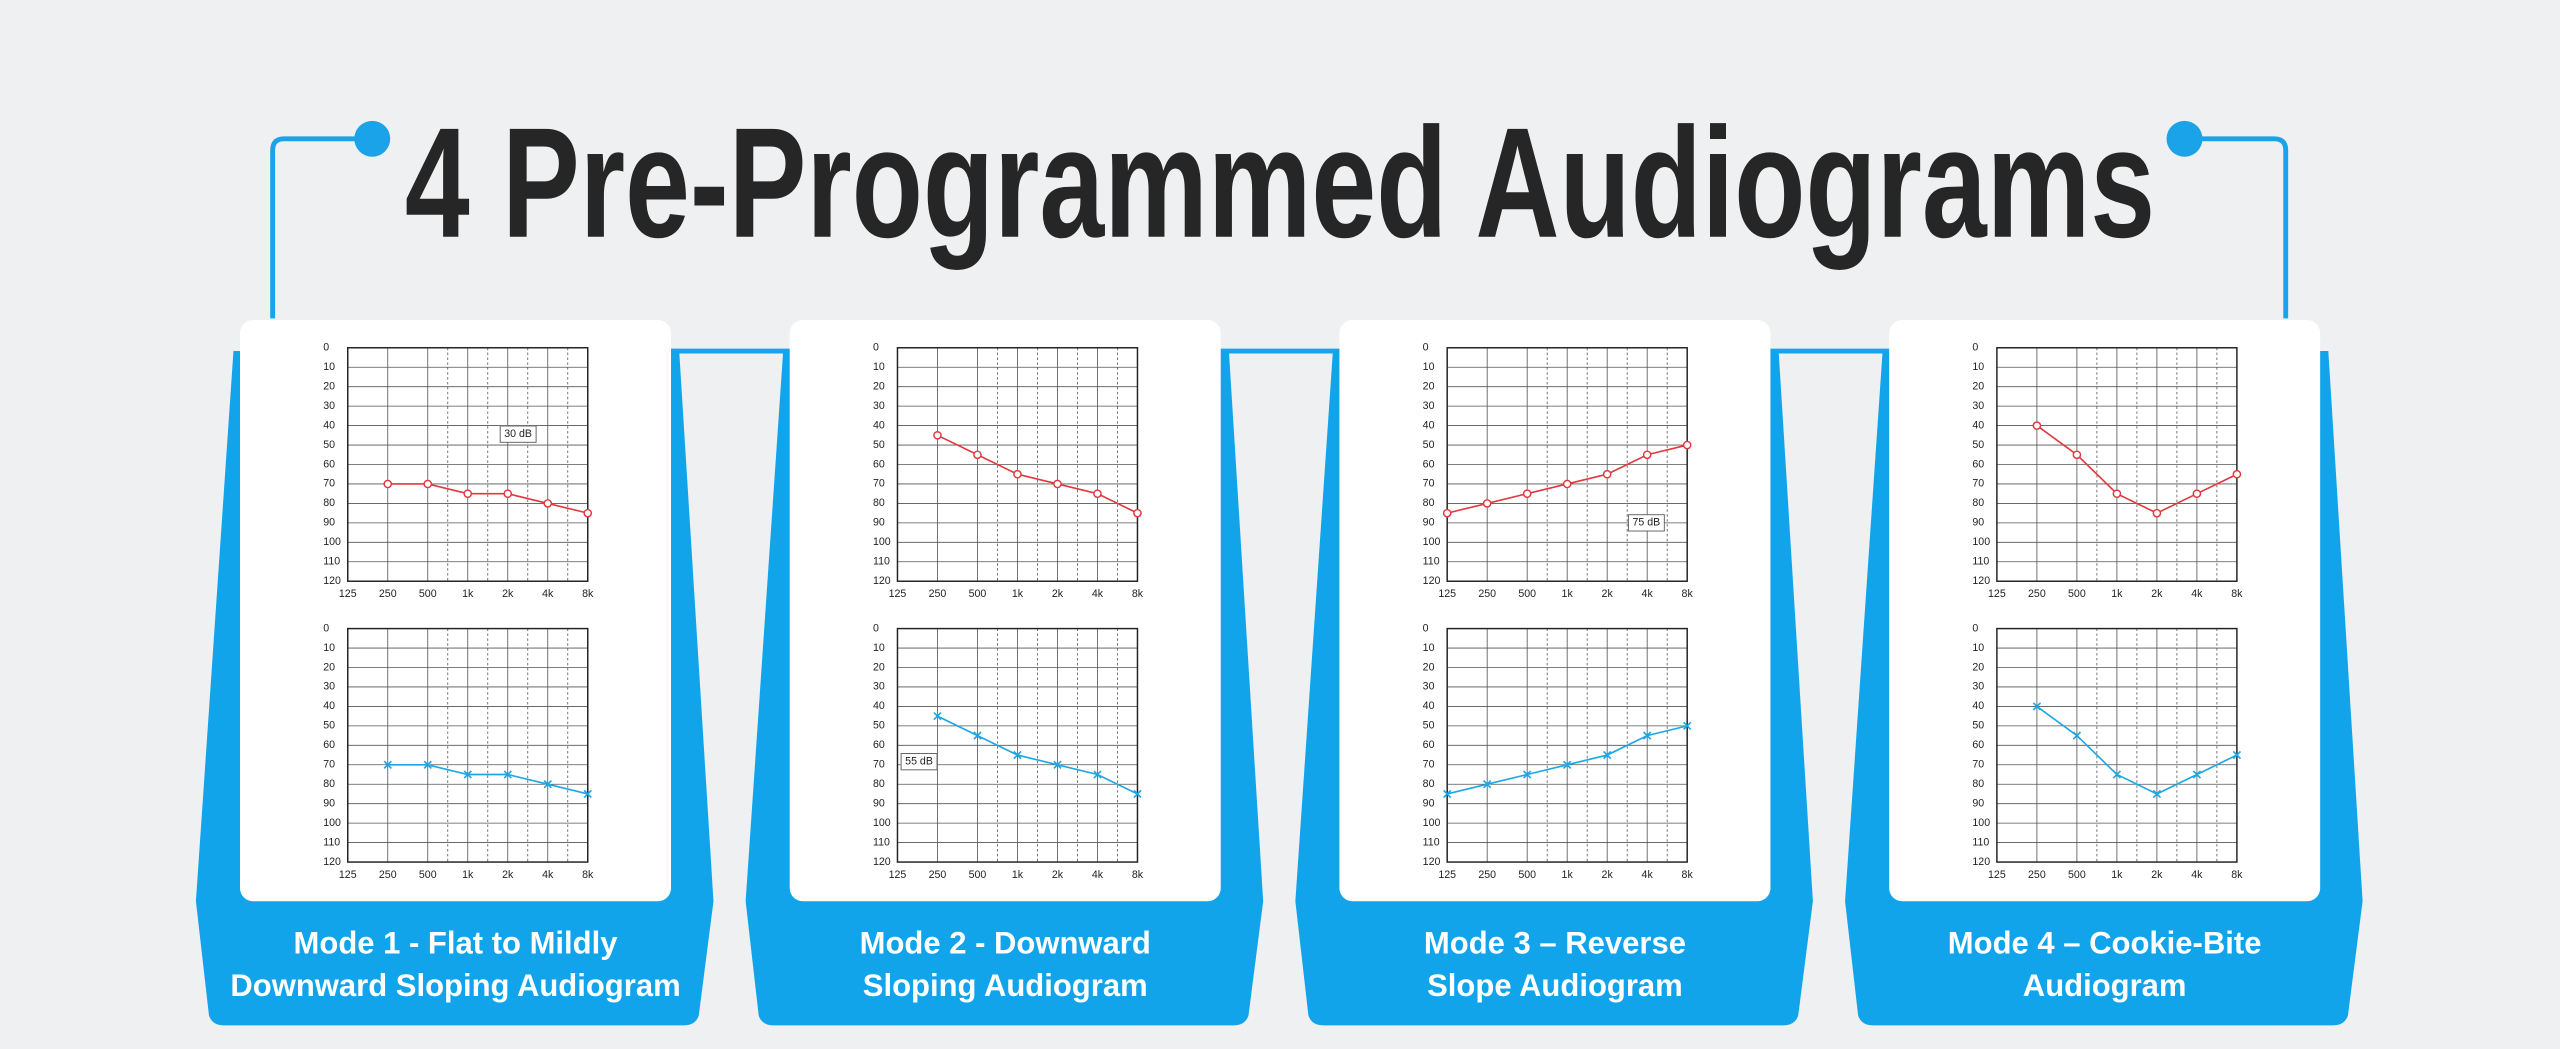 The height and width of the screenshot is (1049, 2560). I want to click on y-tick-label: 120, so click(332, 862).